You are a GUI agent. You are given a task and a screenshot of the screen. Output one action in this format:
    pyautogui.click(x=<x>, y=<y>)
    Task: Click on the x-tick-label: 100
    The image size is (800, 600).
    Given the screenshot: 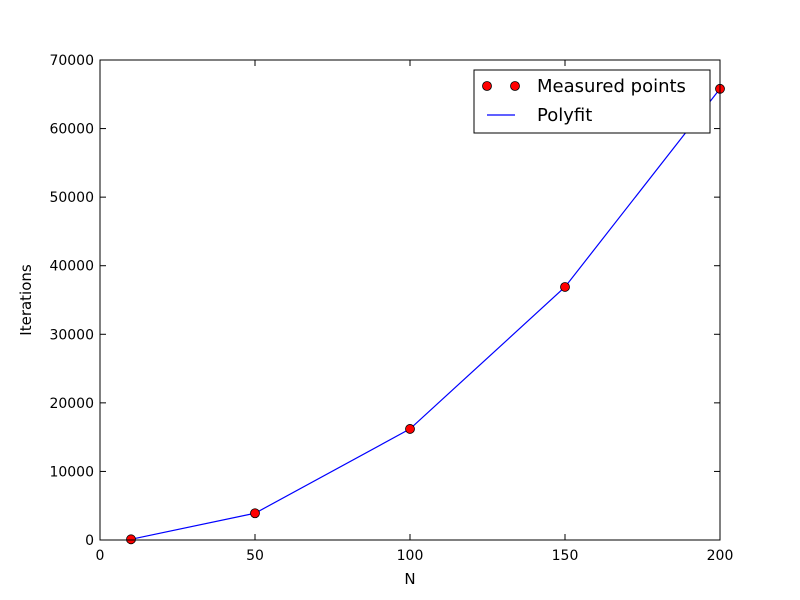 What is the action you would take?
    pyautogui.click(x=410, y=556)
    